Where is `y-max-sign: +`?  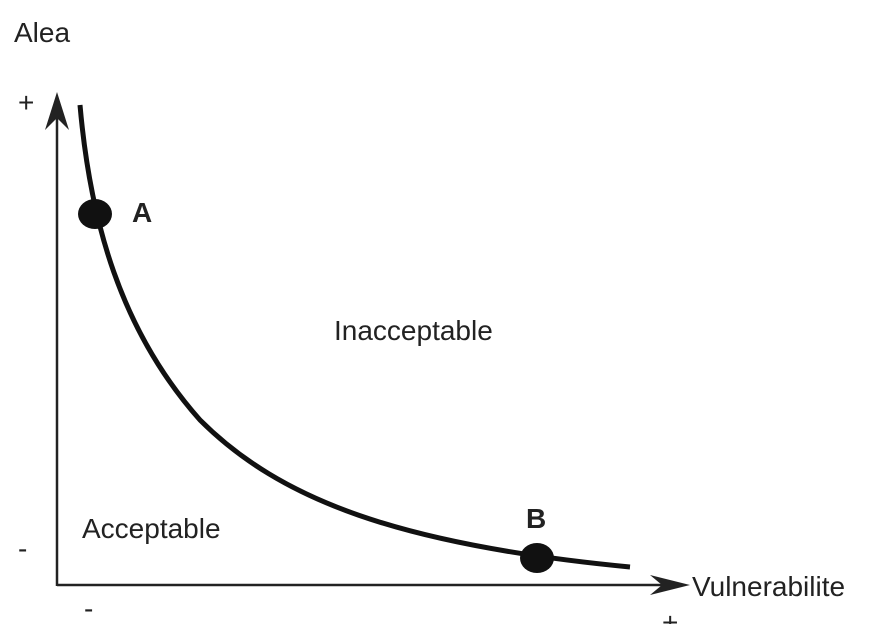
y-max-sign: + is located at coordinates (26, 102).